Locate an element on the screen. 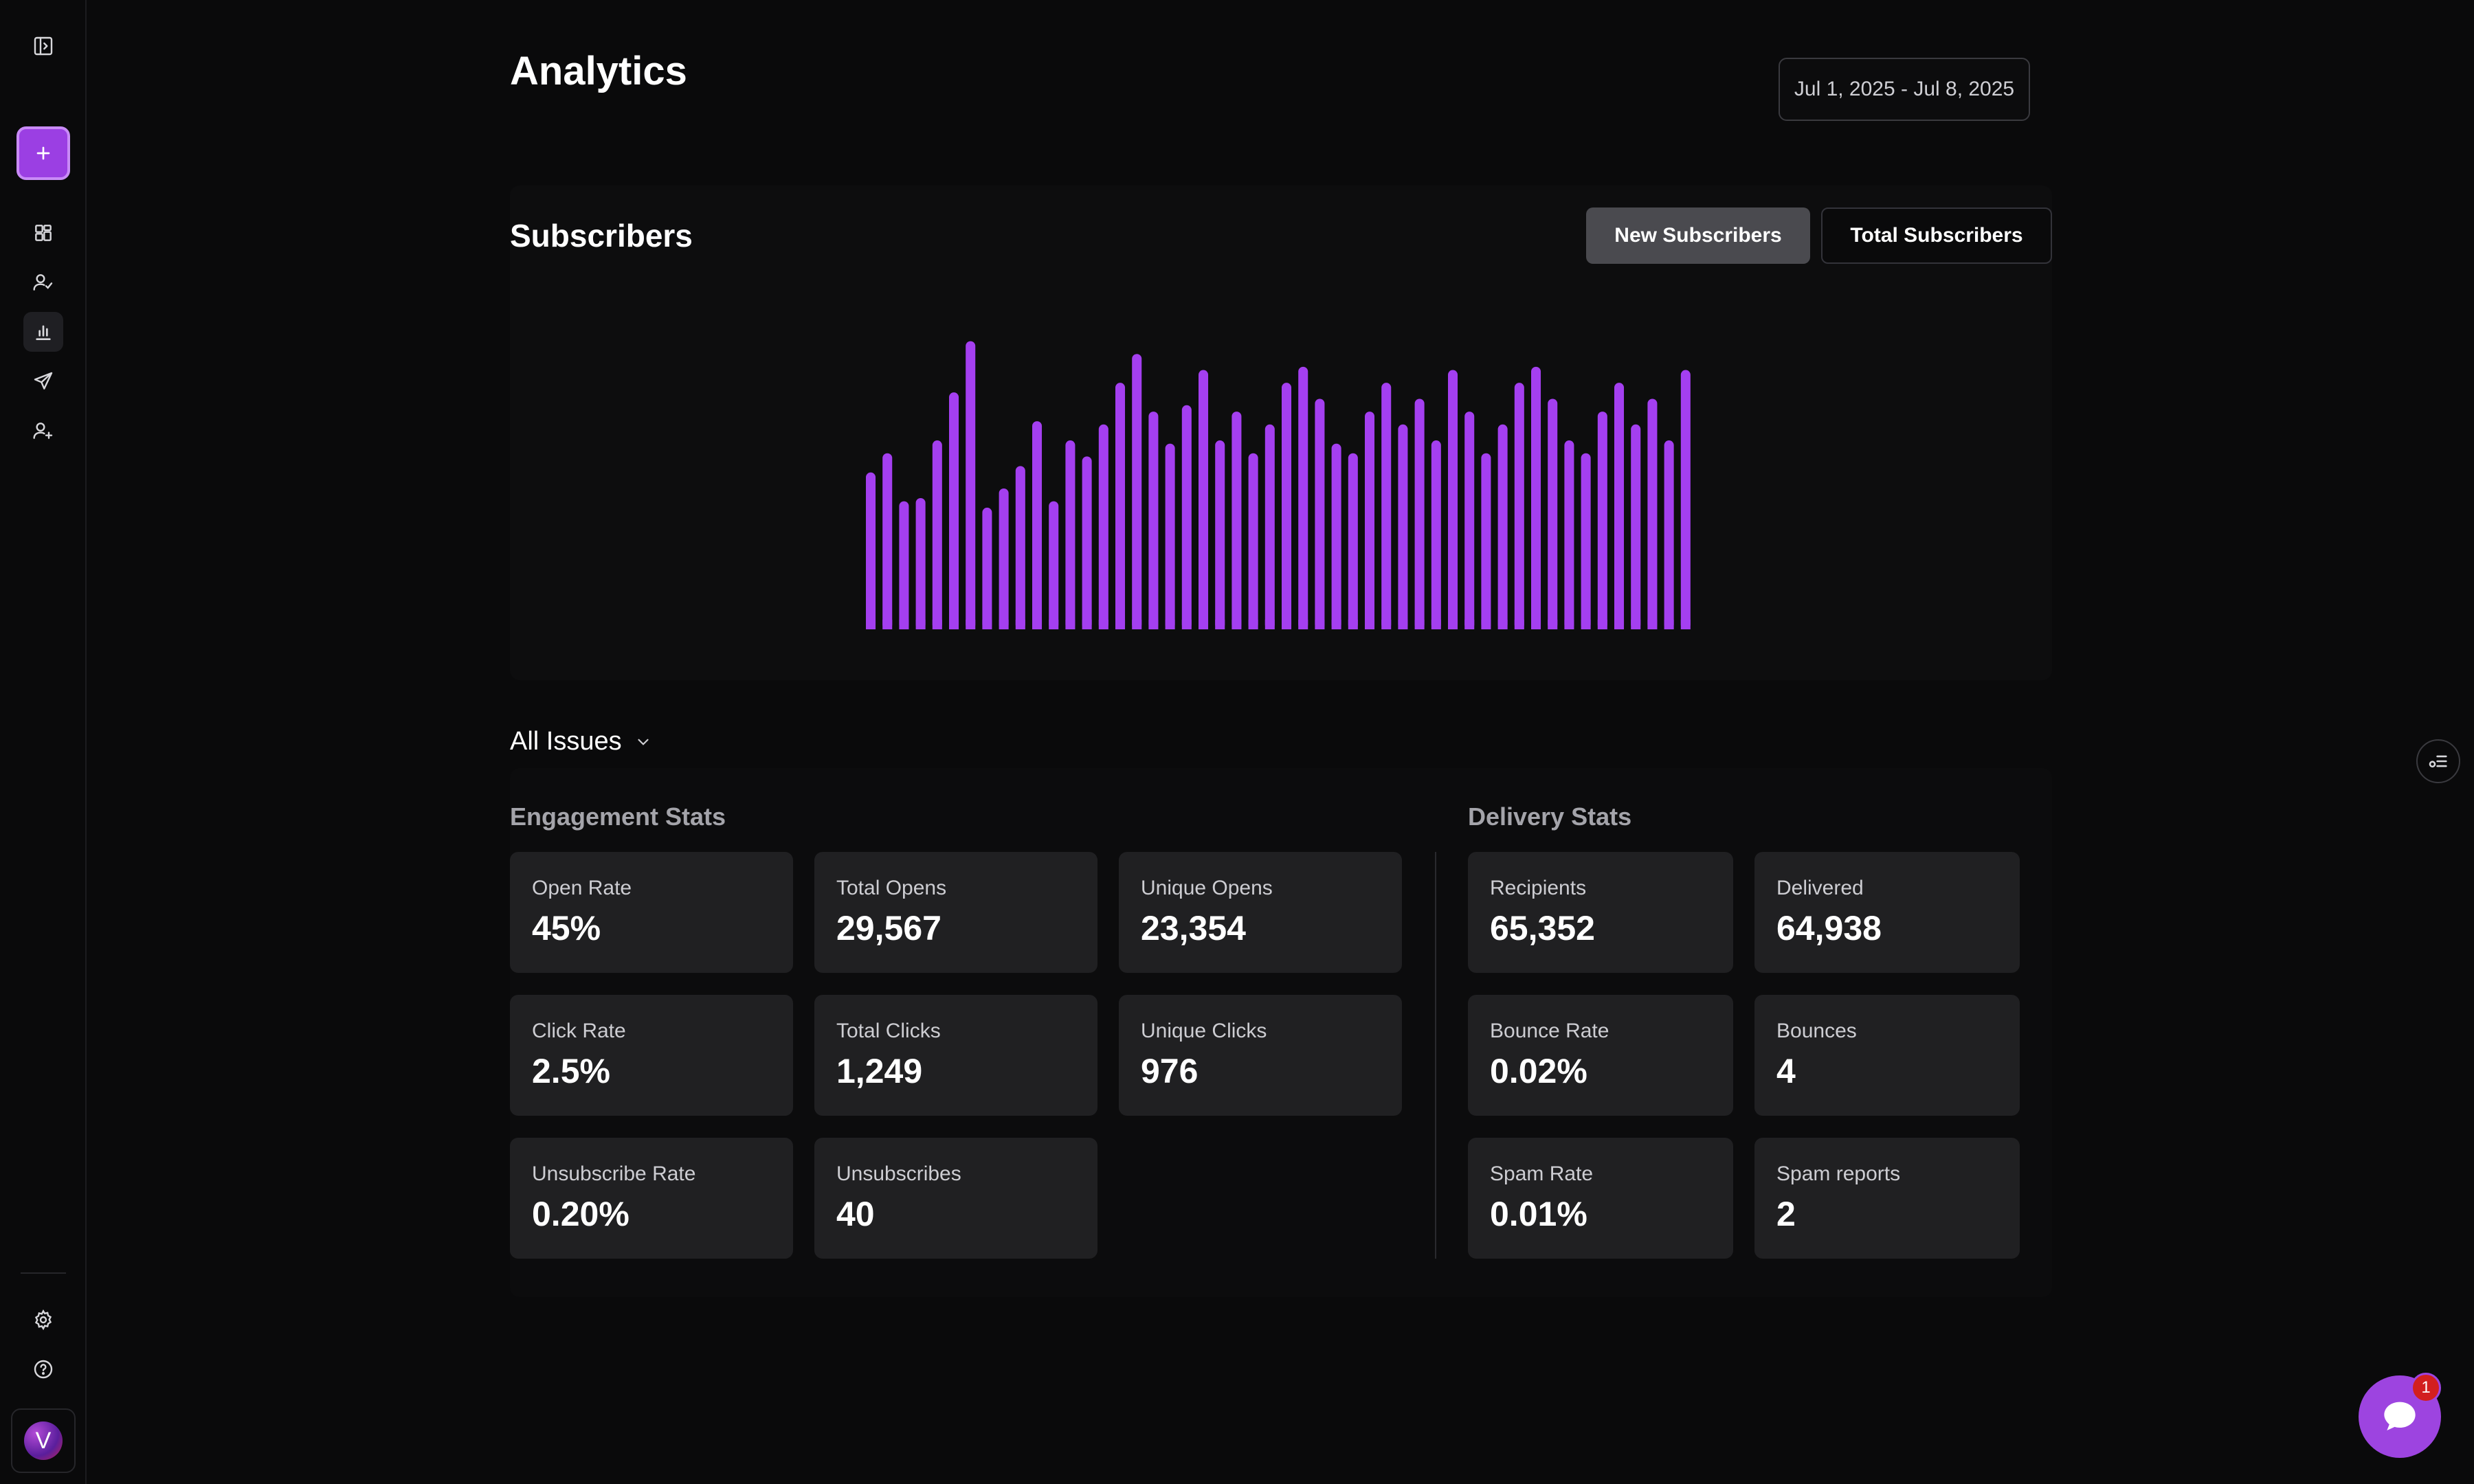 The width and height of the screenshot is (2474, 1484). issues-dropdown: All Issues is located at coordinates (581, 741).